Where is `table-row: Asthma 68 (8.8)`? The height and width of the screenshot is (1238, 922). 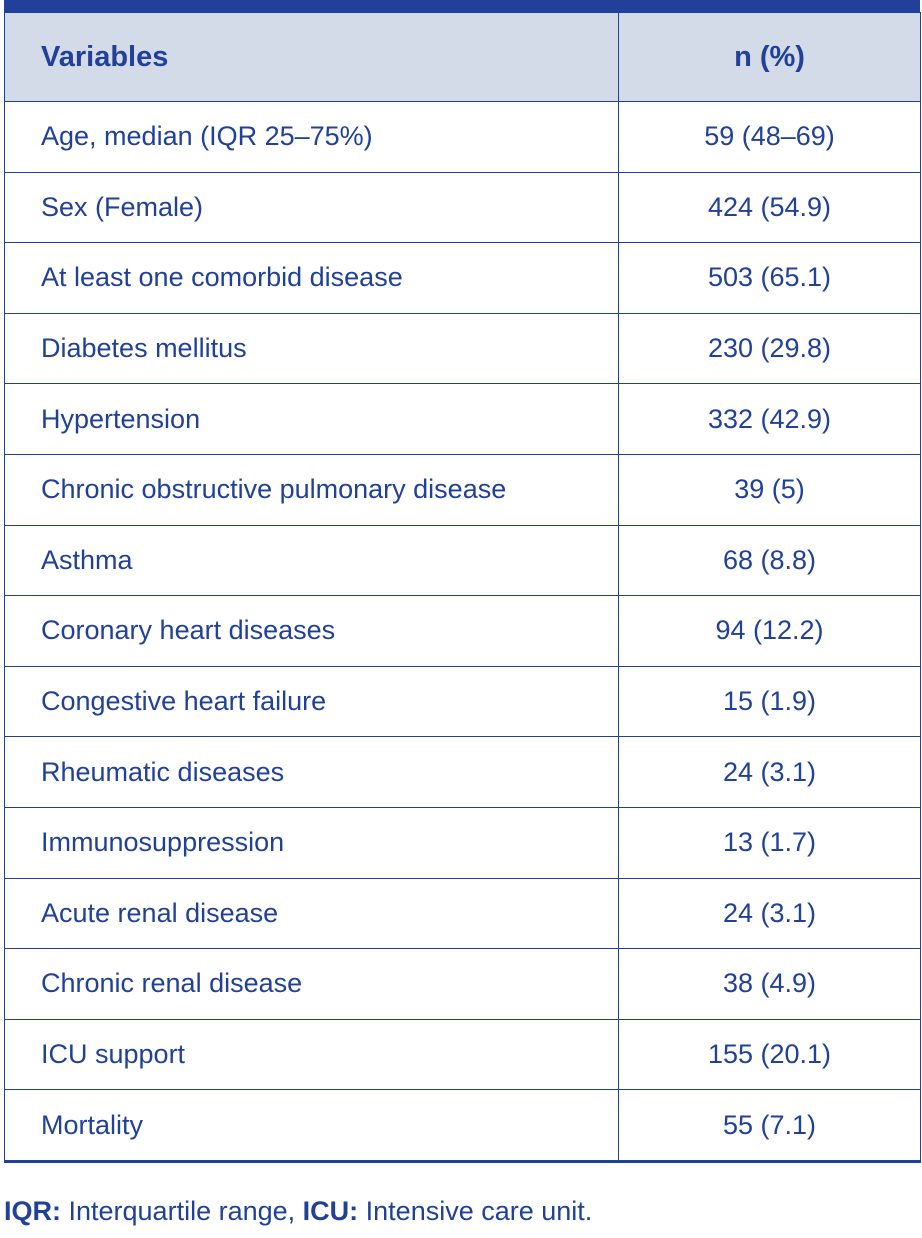 table-row: Asthma 68 (8.8) is located at coordinates (462, 560).